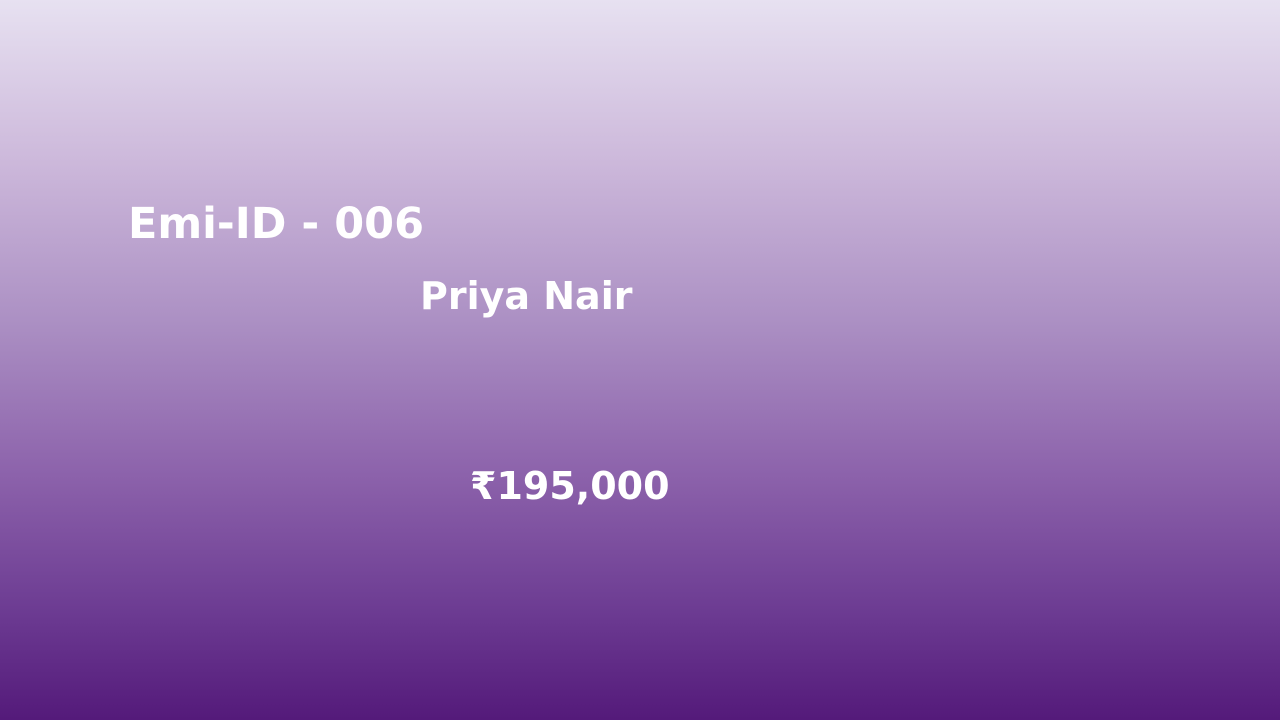 The height and width of the screenshot is (720, 1280). What do you see at coordinates (276, 224) in the screenshot?
I see `emi-id-label: Emi-ID - 006` at bounding box center [276, 224].